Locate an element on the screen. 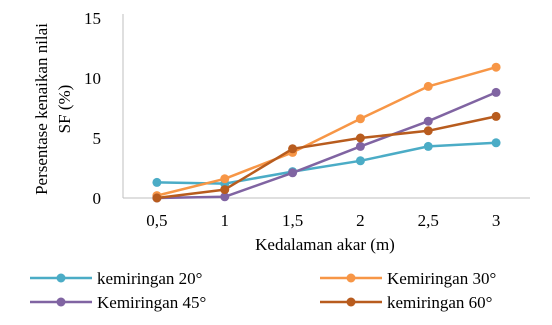  x-tick-label: 2 is located at coordinates (360, 220).